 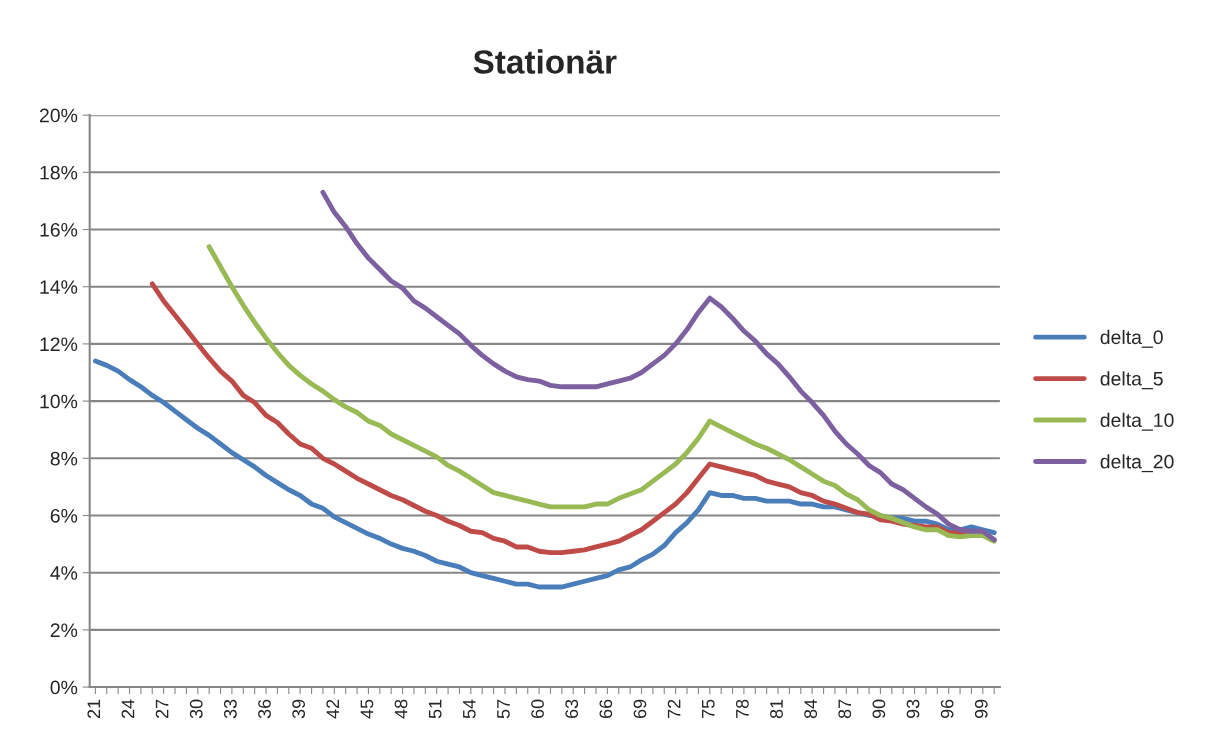 What do you see at coordinates (640, 709) in the screenshot?
I see `x-tick-label: 69` at bounding box center [640, 709].